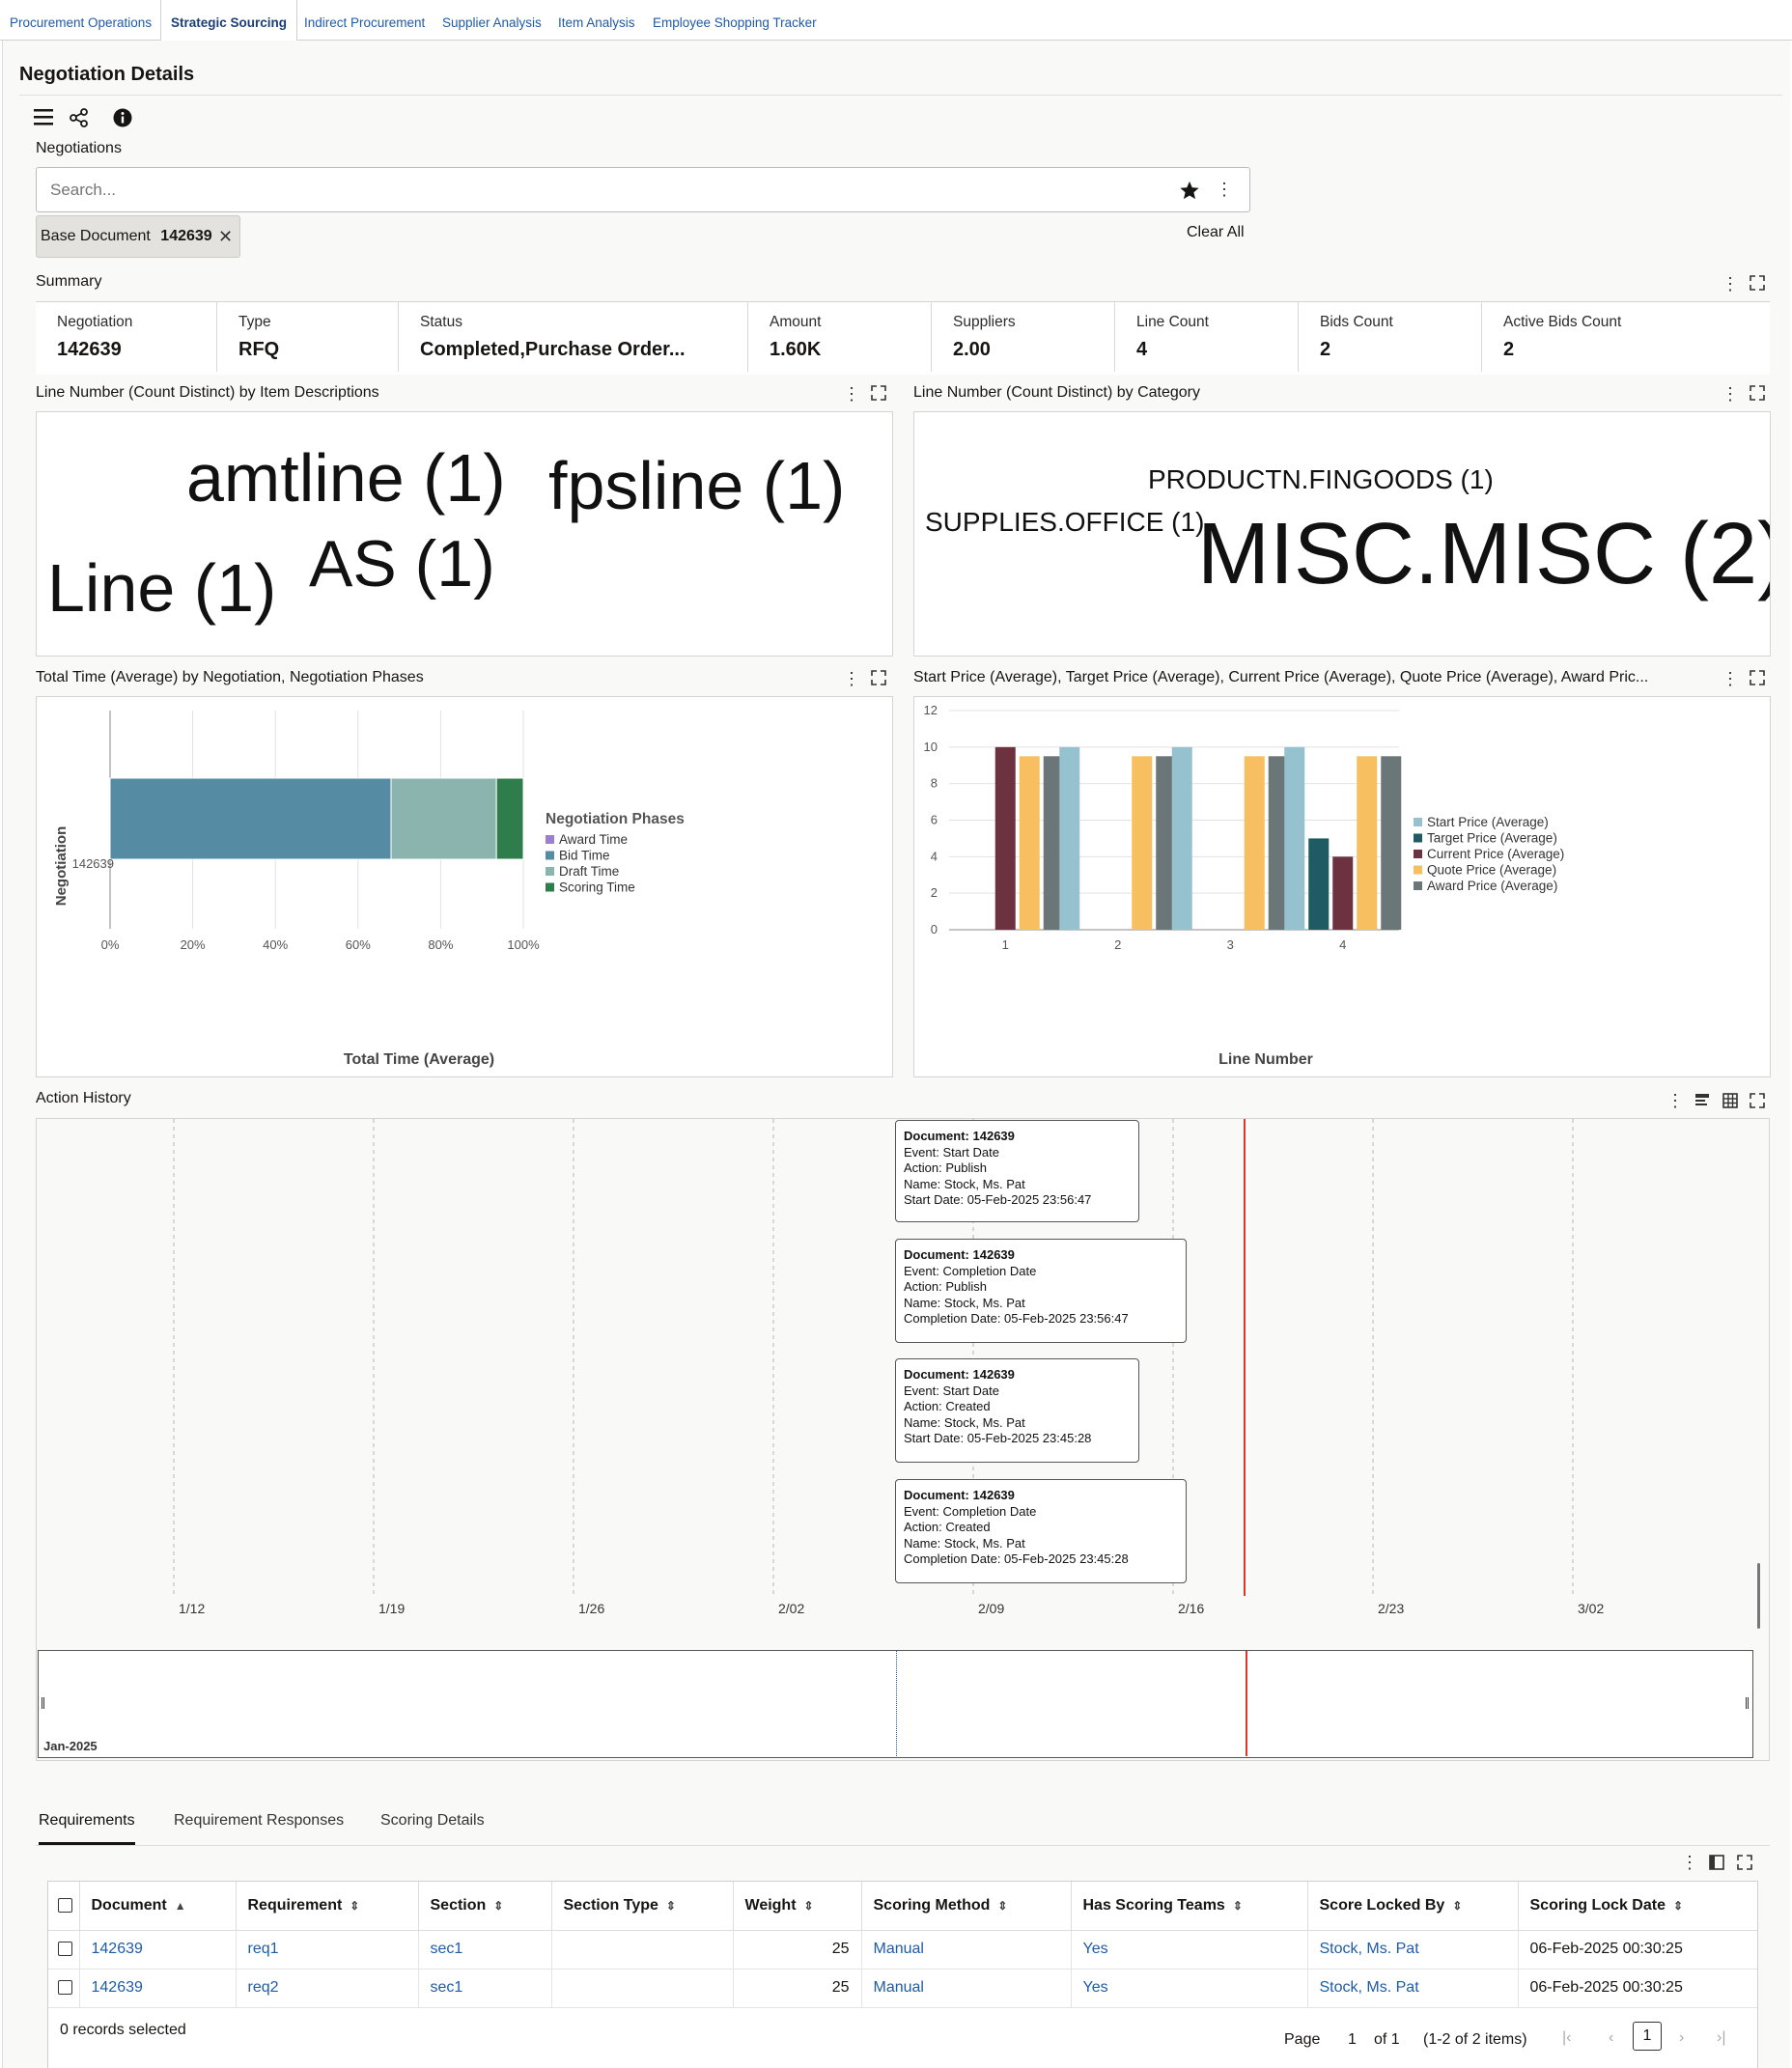 Image resolution: width=1792 pixels, height=2068 pixels. Describe the element at coordinates (485, 1907) in the screenshot. I see `column-header-section: Section ⇕` at that location.